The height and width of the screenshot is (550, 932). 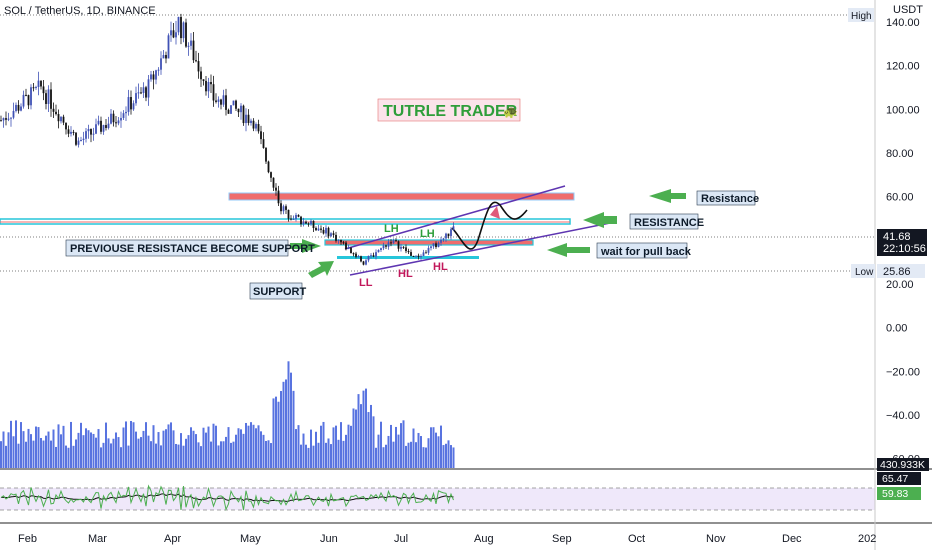 I want to click on pull-back-label: wait for pull back, so click(x=646, y=252).